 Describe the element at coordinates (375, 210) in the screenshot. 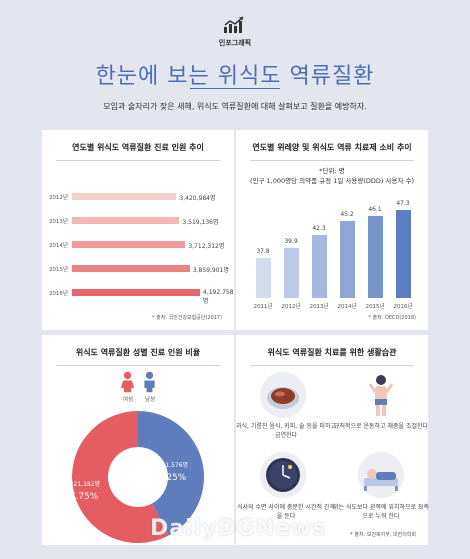

I see `consumption-bar-value: 46.1` at that location.